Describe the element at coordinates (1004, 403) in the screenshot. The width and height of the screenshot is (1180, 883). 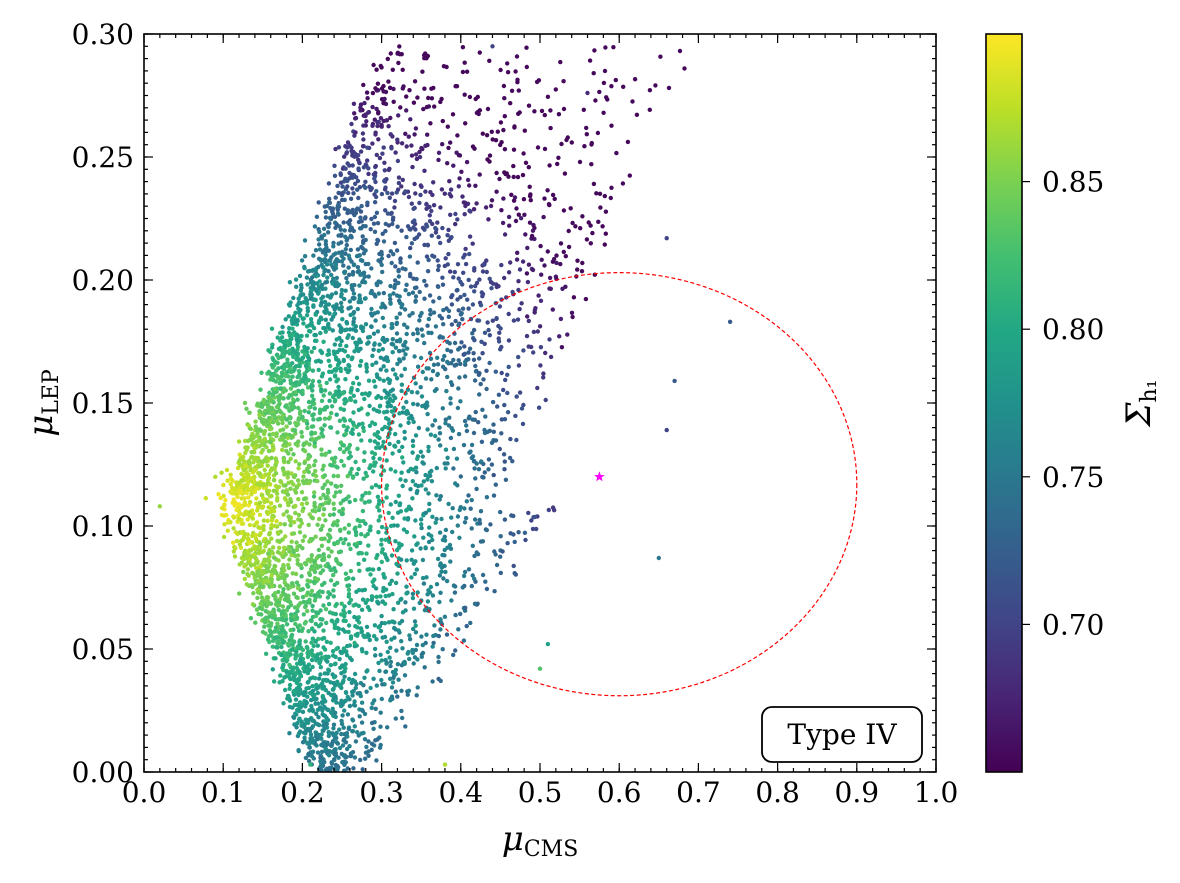
I see `colorbar-gradient` at that location.